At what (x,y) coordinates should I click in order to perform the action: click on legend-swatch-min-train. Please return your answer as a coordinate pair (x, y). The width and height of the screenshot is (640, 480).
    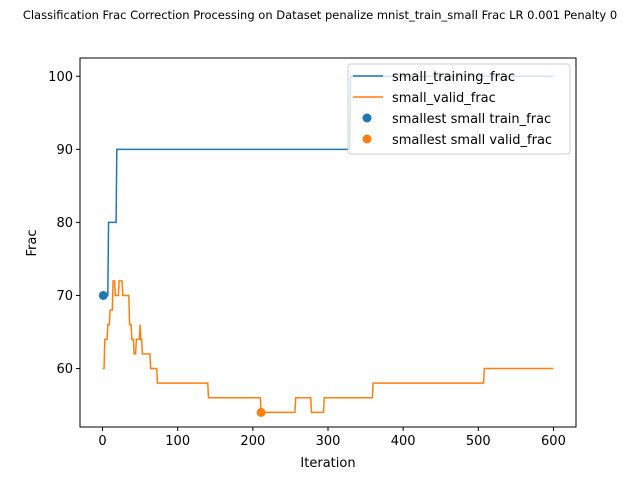
    Looking at the image, I should click on (367, 118).